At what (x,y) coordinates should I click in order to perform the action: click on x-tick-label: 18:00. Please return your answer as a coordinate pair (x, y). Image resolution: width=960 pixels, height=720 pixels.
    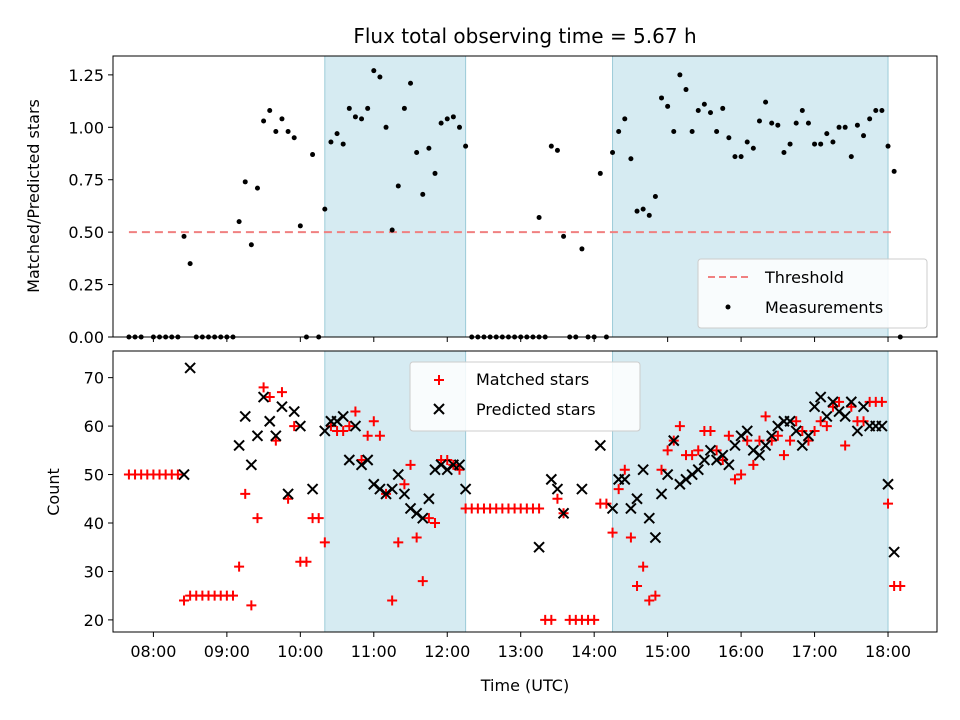
    Looking at the image, I should click on (888, 651).